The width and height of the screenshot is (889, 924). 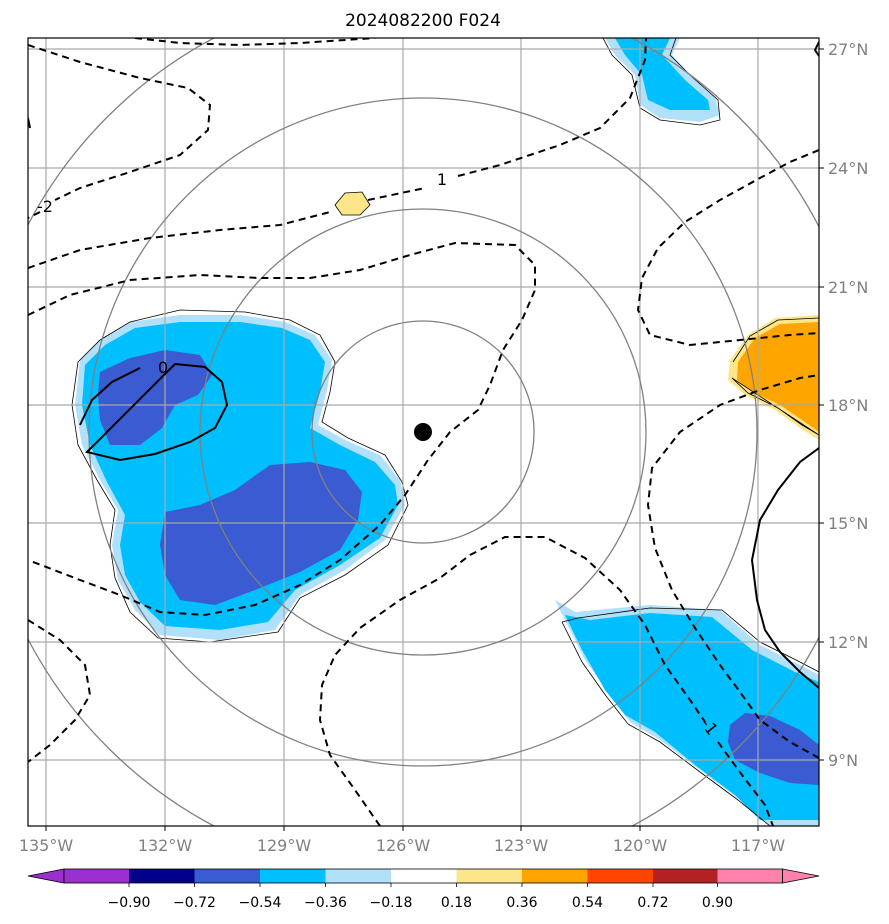 I want to click on chart-title: 2024082200 F024, so click(x=423, y=21).